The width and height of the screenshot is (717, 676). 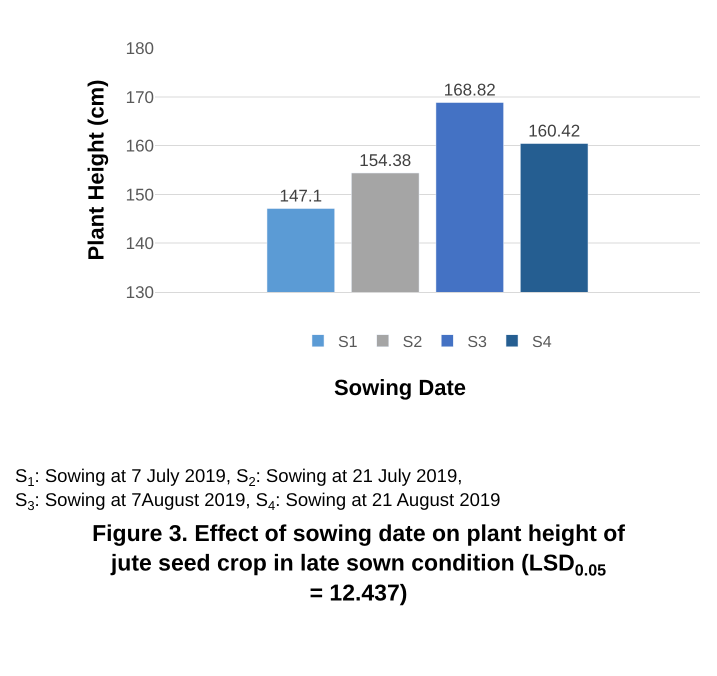 I want to click on y-tick-label: 130, so click(x=140, y=292).